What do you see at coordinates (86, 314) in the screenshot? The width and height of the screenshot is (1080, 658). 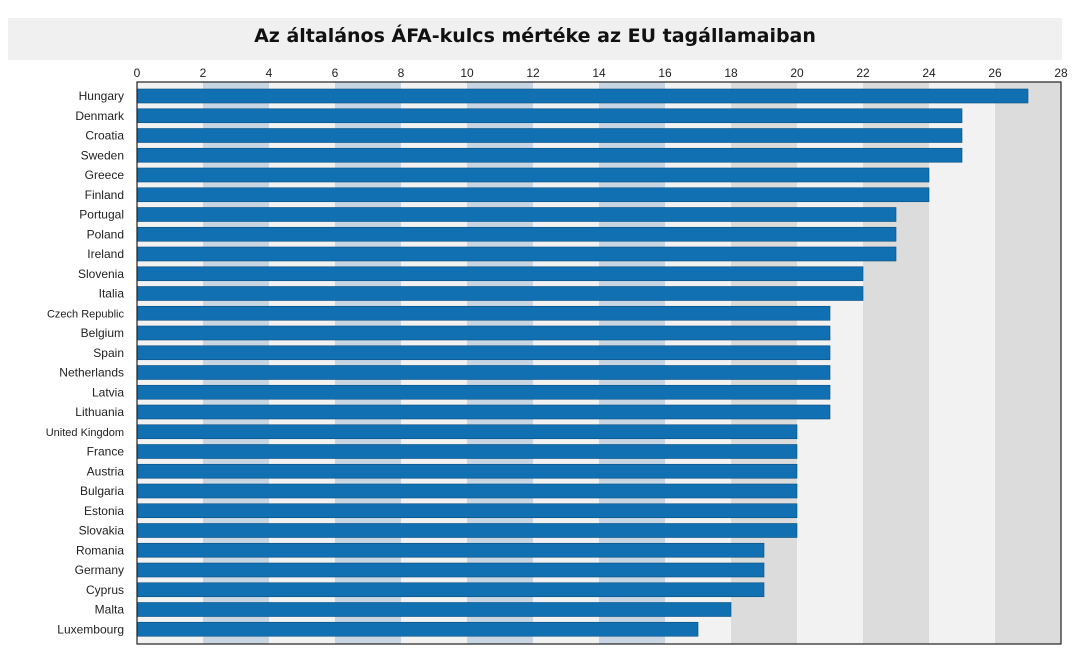 I see `y-category-label: Czech Republic` at bounding box center [86, 314].